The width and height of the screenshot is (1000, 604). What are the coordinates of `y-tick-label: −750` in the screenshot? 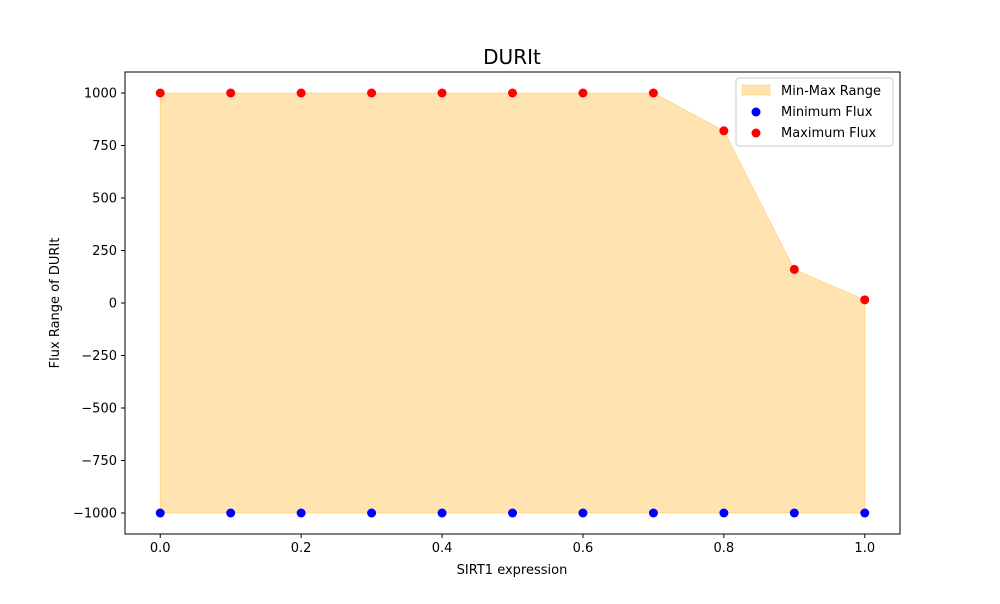 It's located at (99, 461).